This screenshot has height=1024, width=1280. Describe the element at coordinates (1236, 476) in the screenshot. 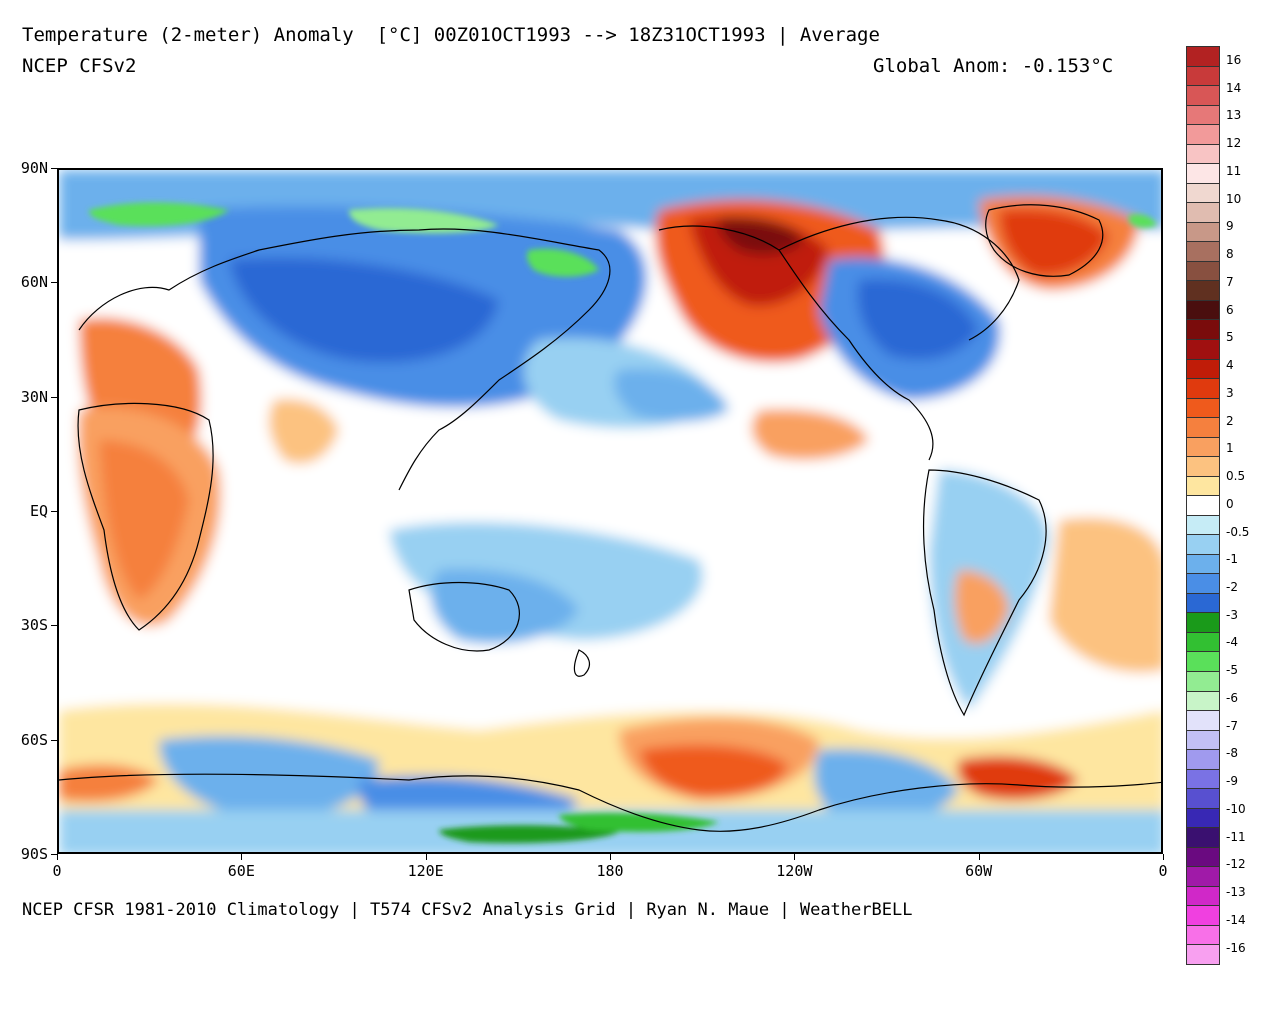

I see `colorbar-label: 0.5` at that location.